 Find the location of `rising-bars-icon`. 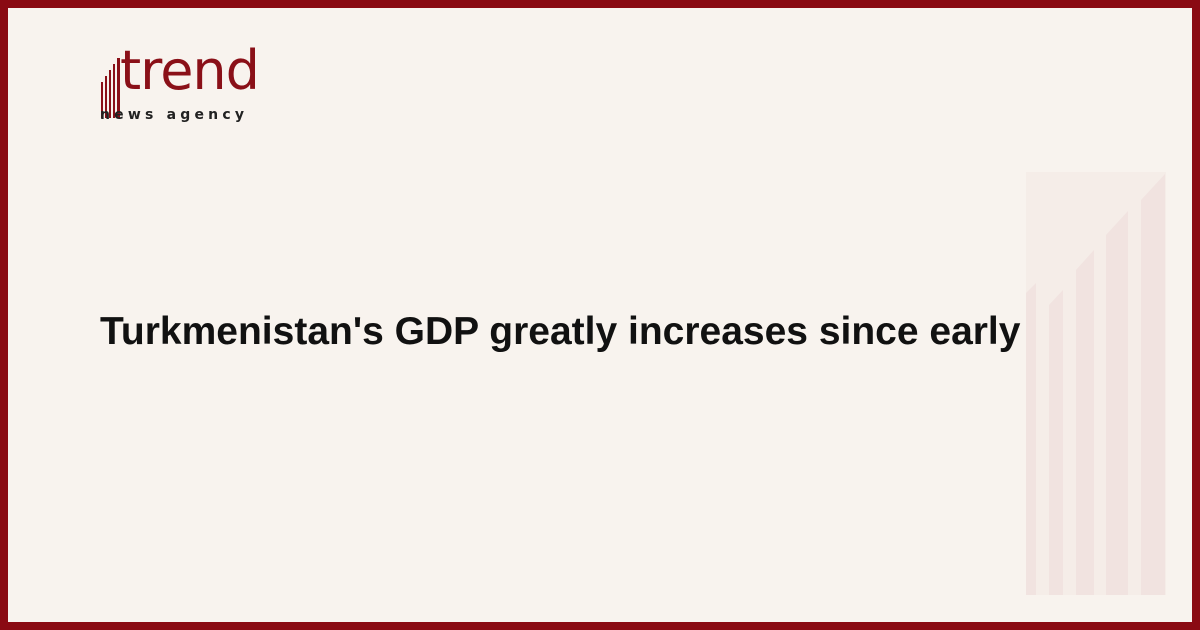

rising-bars-icon is located at coordinates (1096, 383).